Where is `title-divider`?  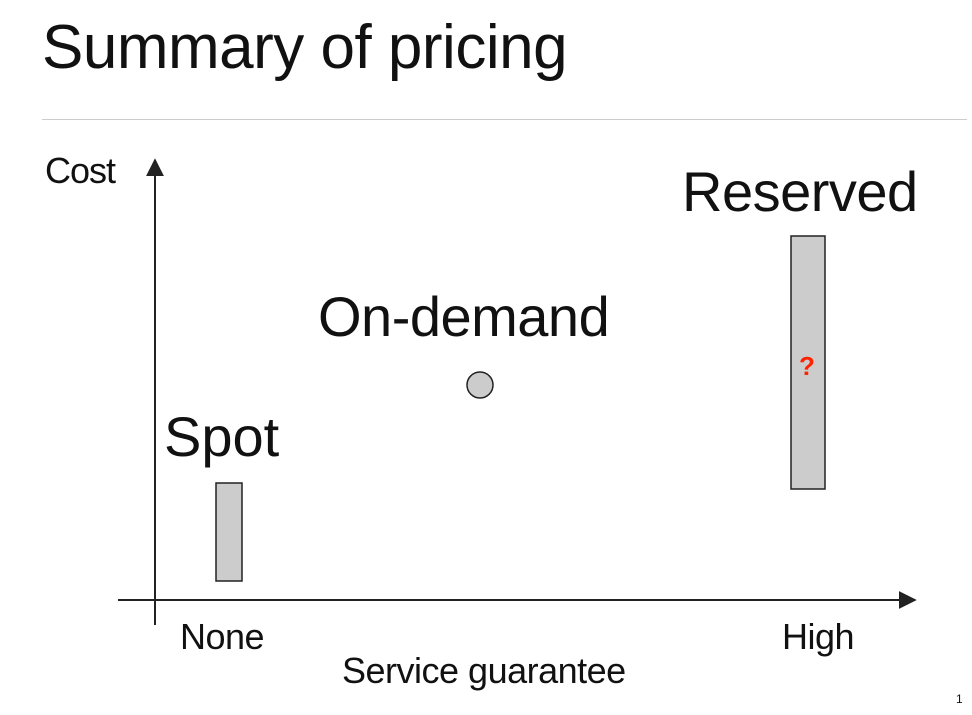 title-divider is located at coordinates (504, 119).